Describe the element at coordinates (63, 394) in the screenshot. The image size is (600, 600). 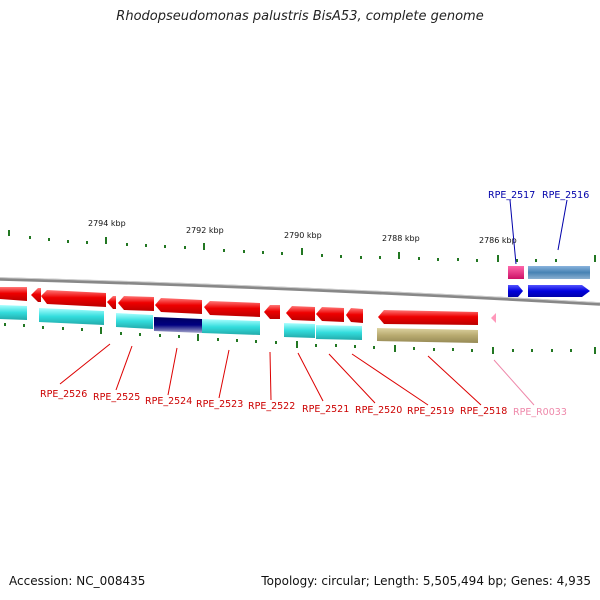
I see `gene-label-rpe-2526: RPE_2526` at that location.